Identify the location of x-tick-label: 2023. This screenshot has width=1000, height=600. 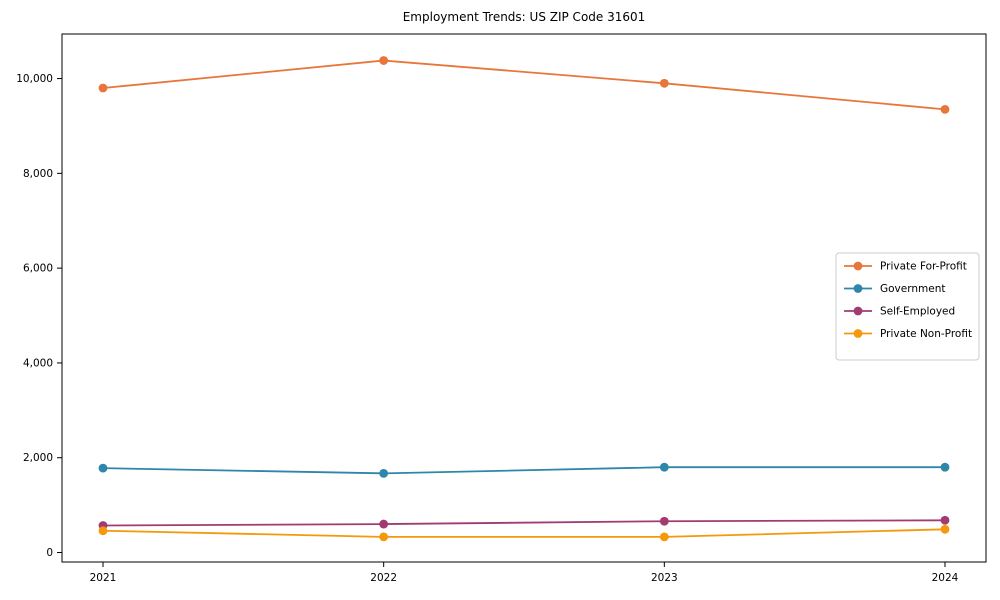
(664, 578).